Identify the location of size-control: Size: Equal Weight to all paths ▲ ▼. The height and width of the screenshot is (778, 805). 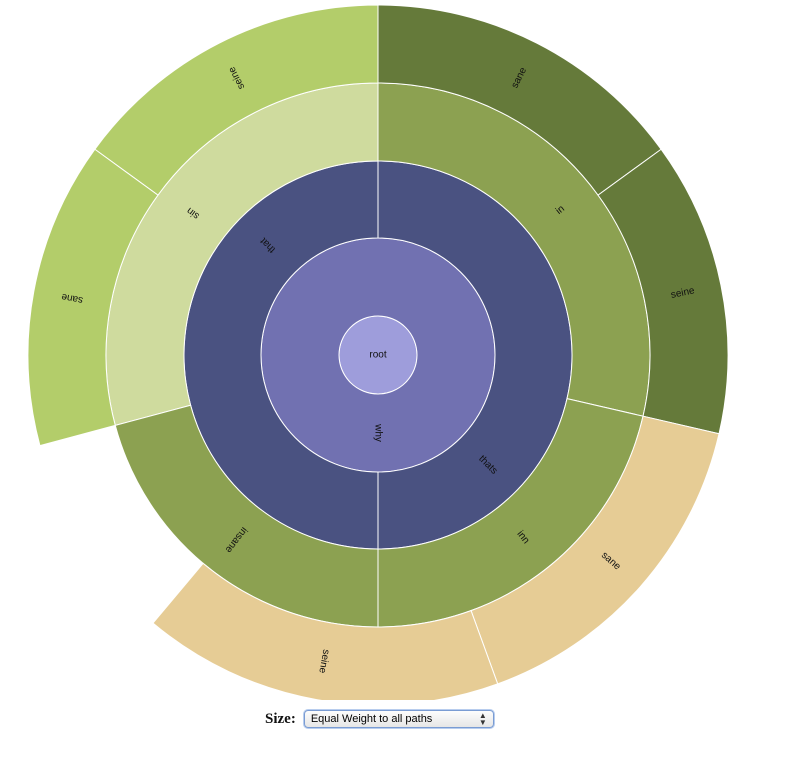
(379, 719).